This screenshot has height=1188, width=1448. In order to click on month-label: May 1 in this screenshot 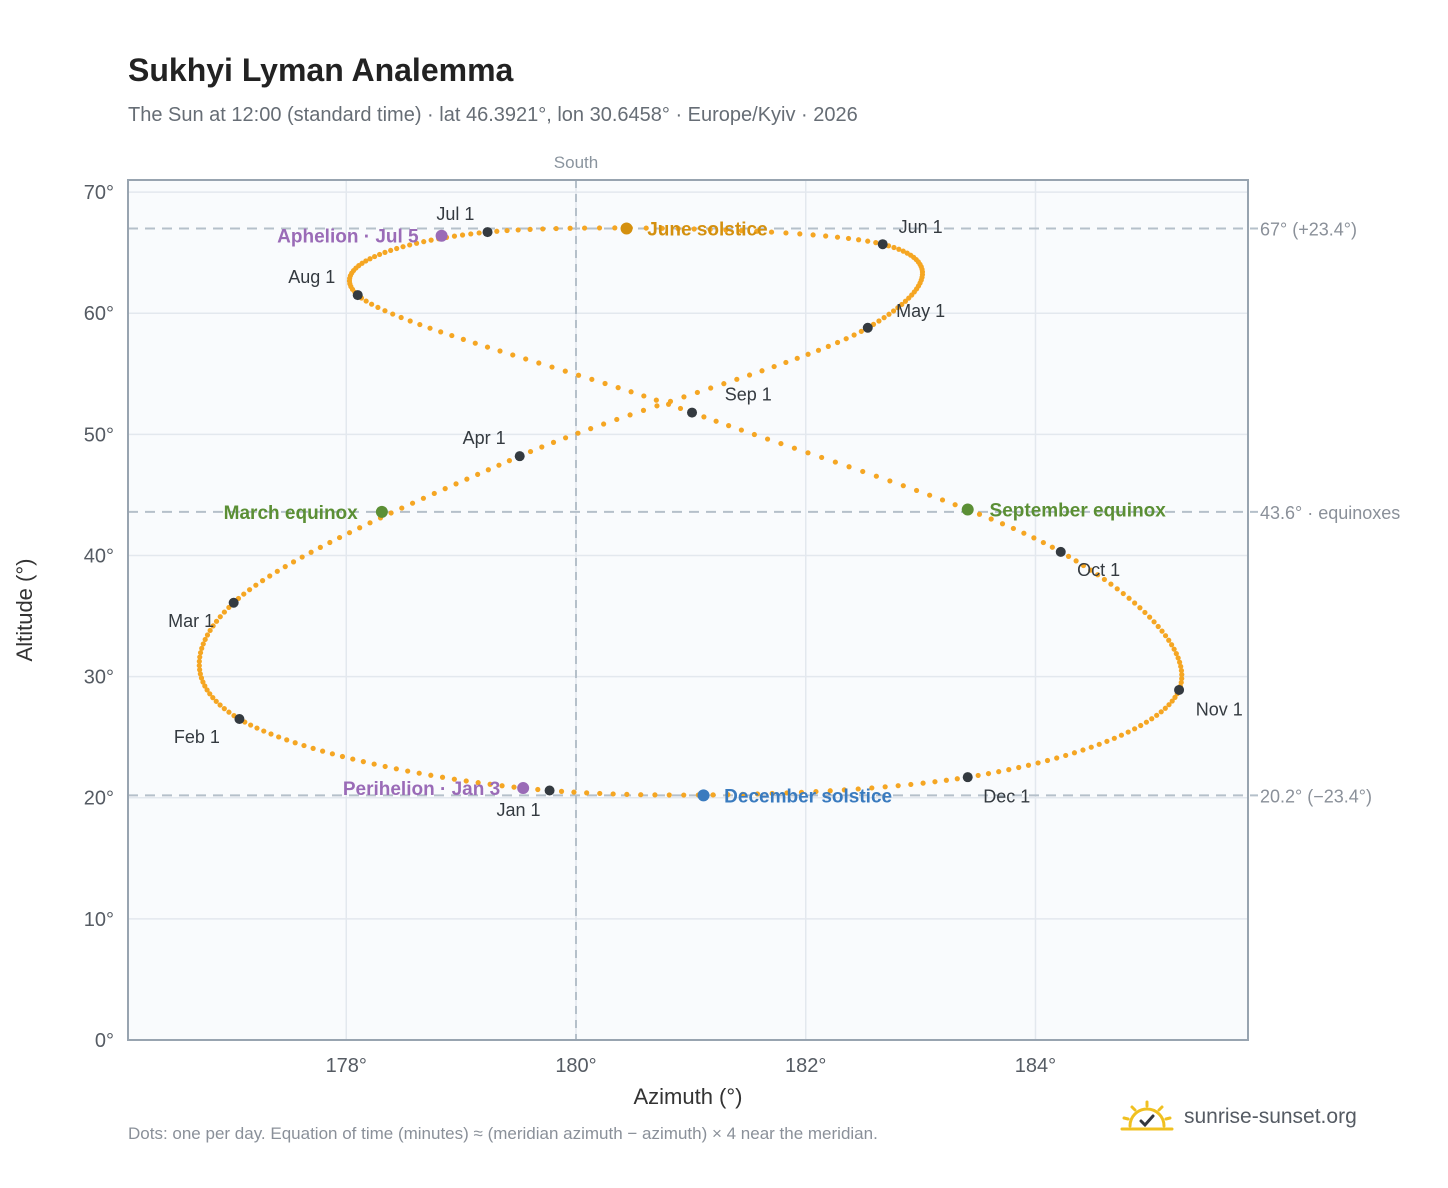, I will do `click(920, 311)`.